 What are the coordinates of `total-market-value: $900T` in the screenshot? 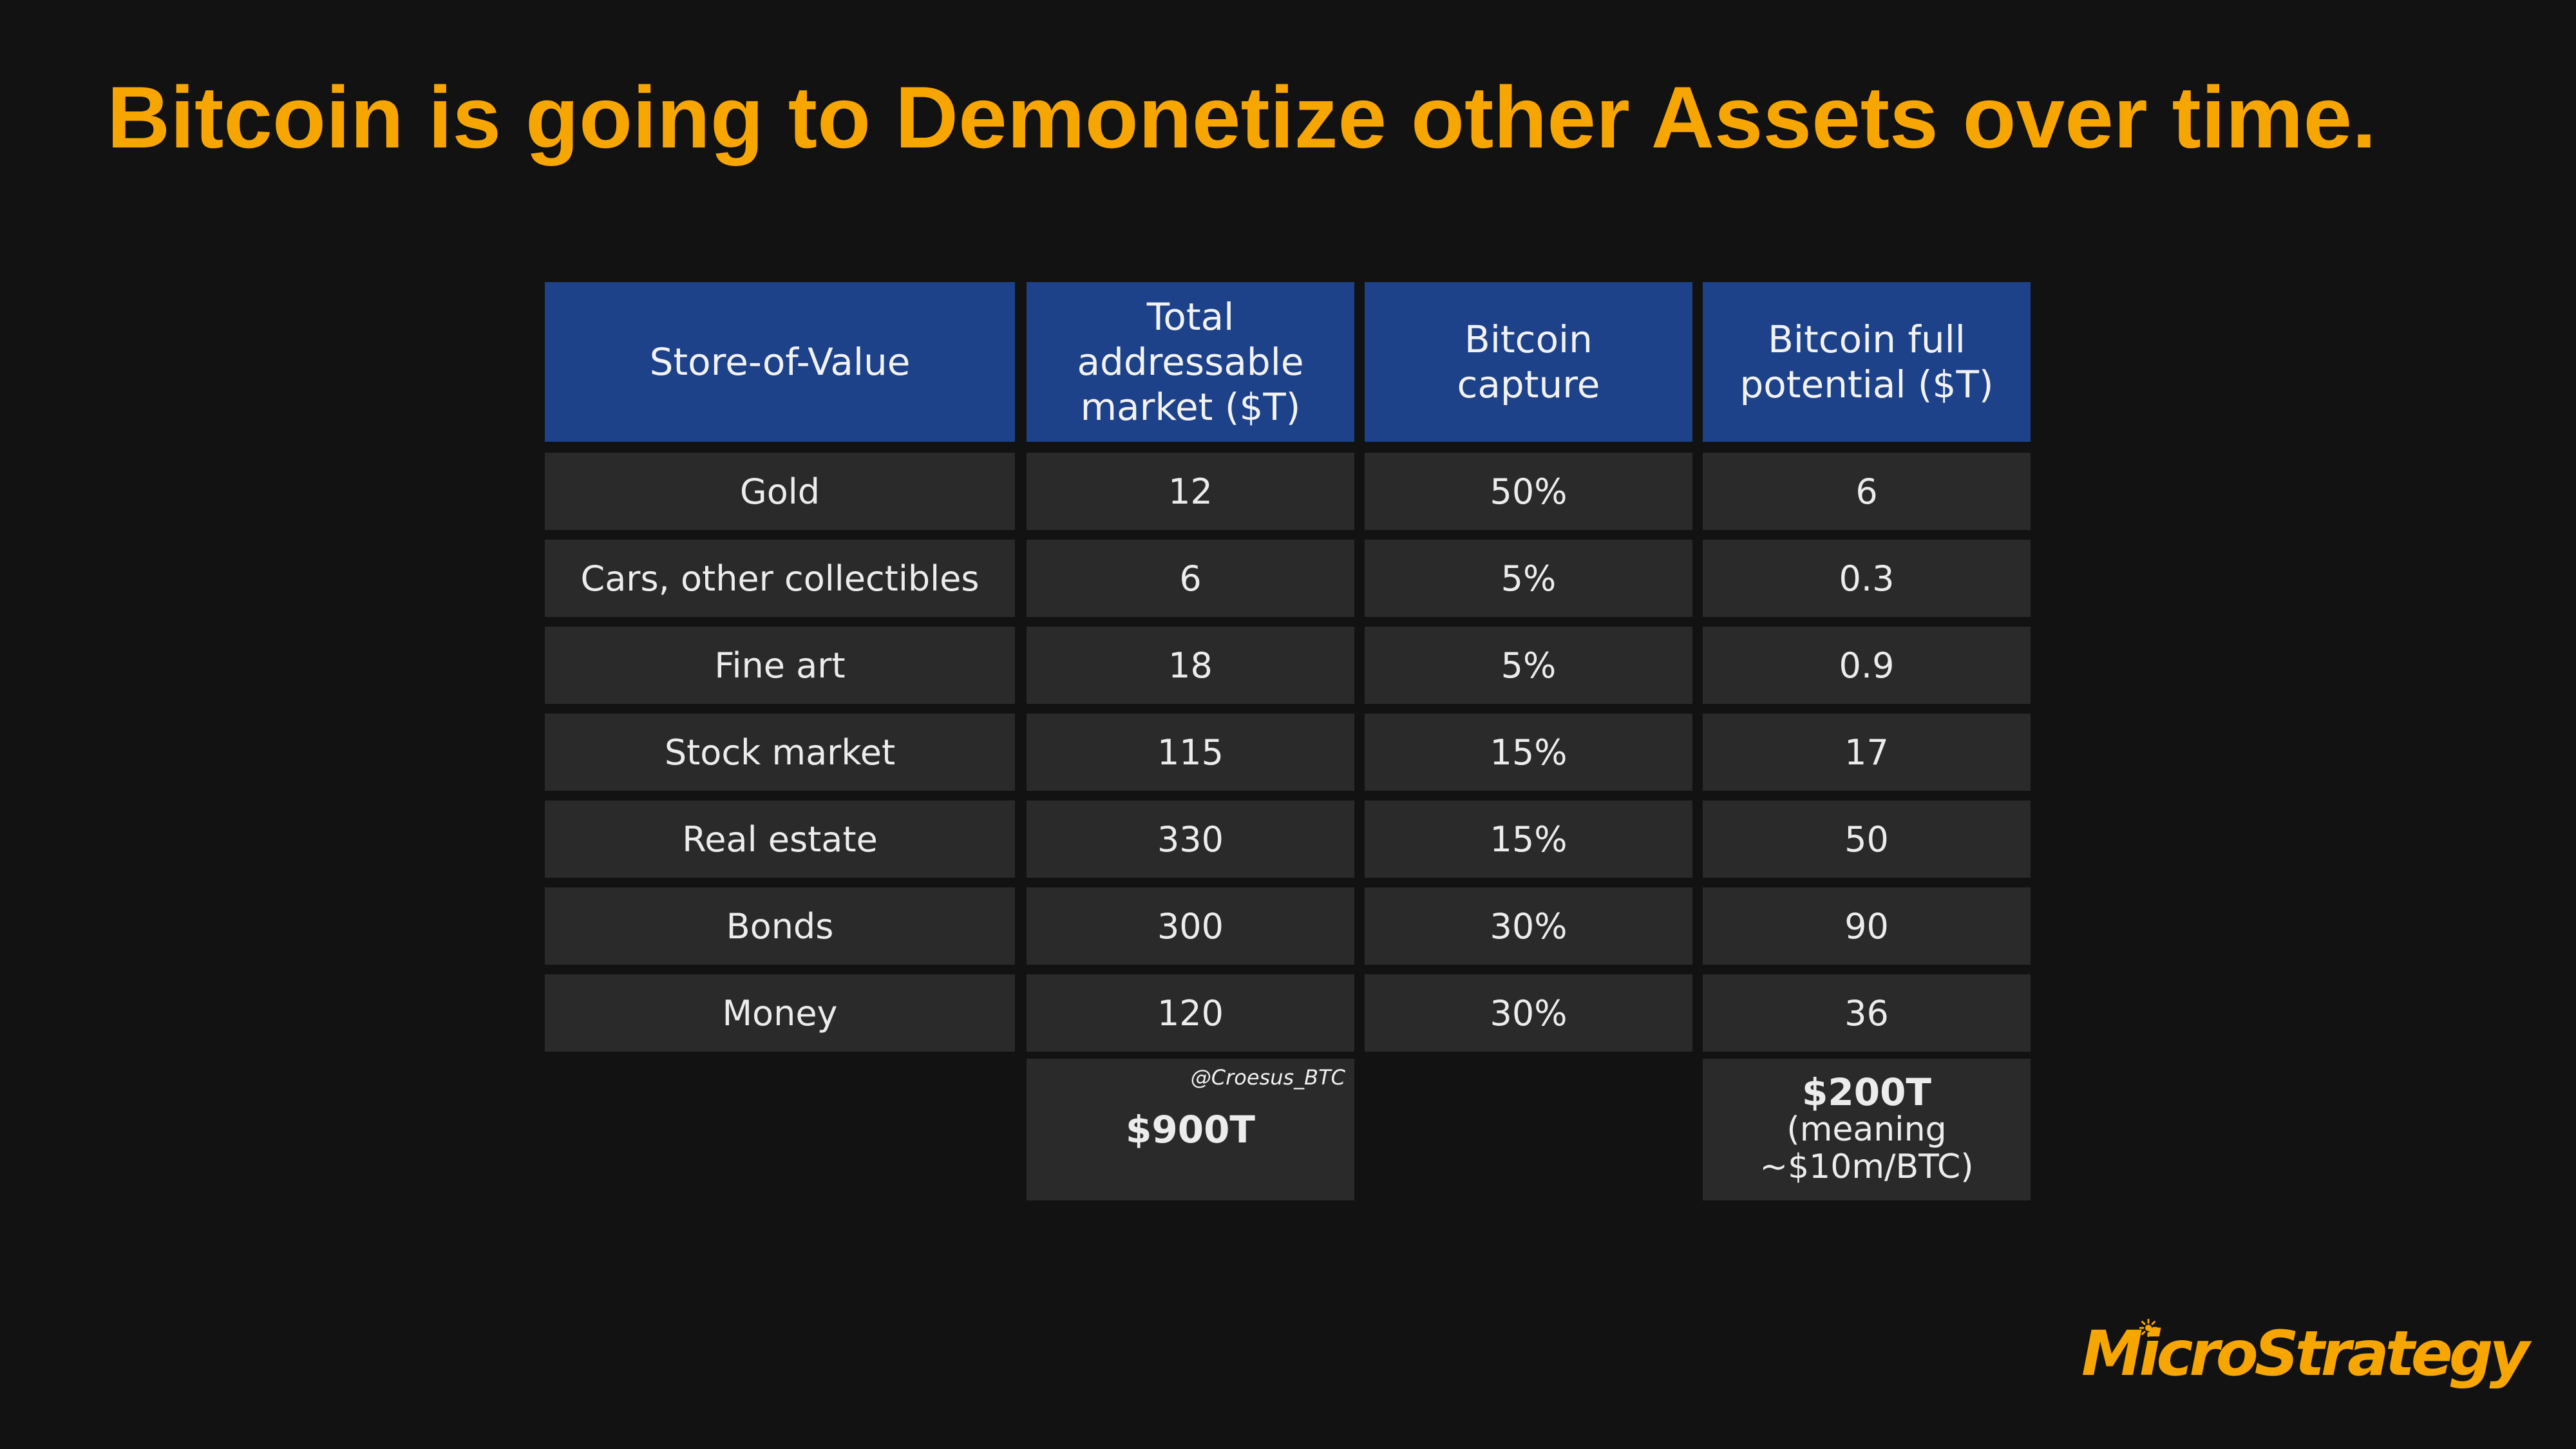 It's located at (1190, 1129).